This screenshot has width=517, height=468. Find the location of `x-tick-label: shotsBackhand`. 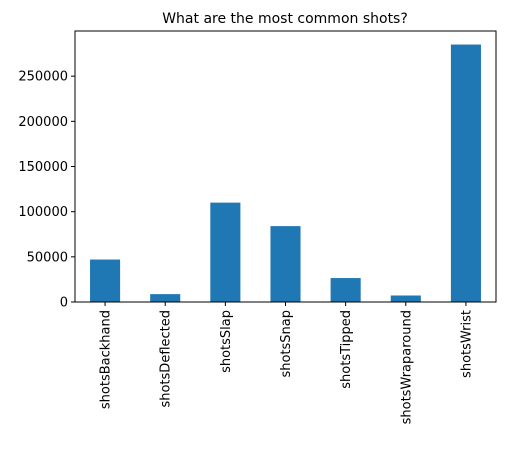

x-tick-label: shotsBackhand is located at coordinates (106, 359).